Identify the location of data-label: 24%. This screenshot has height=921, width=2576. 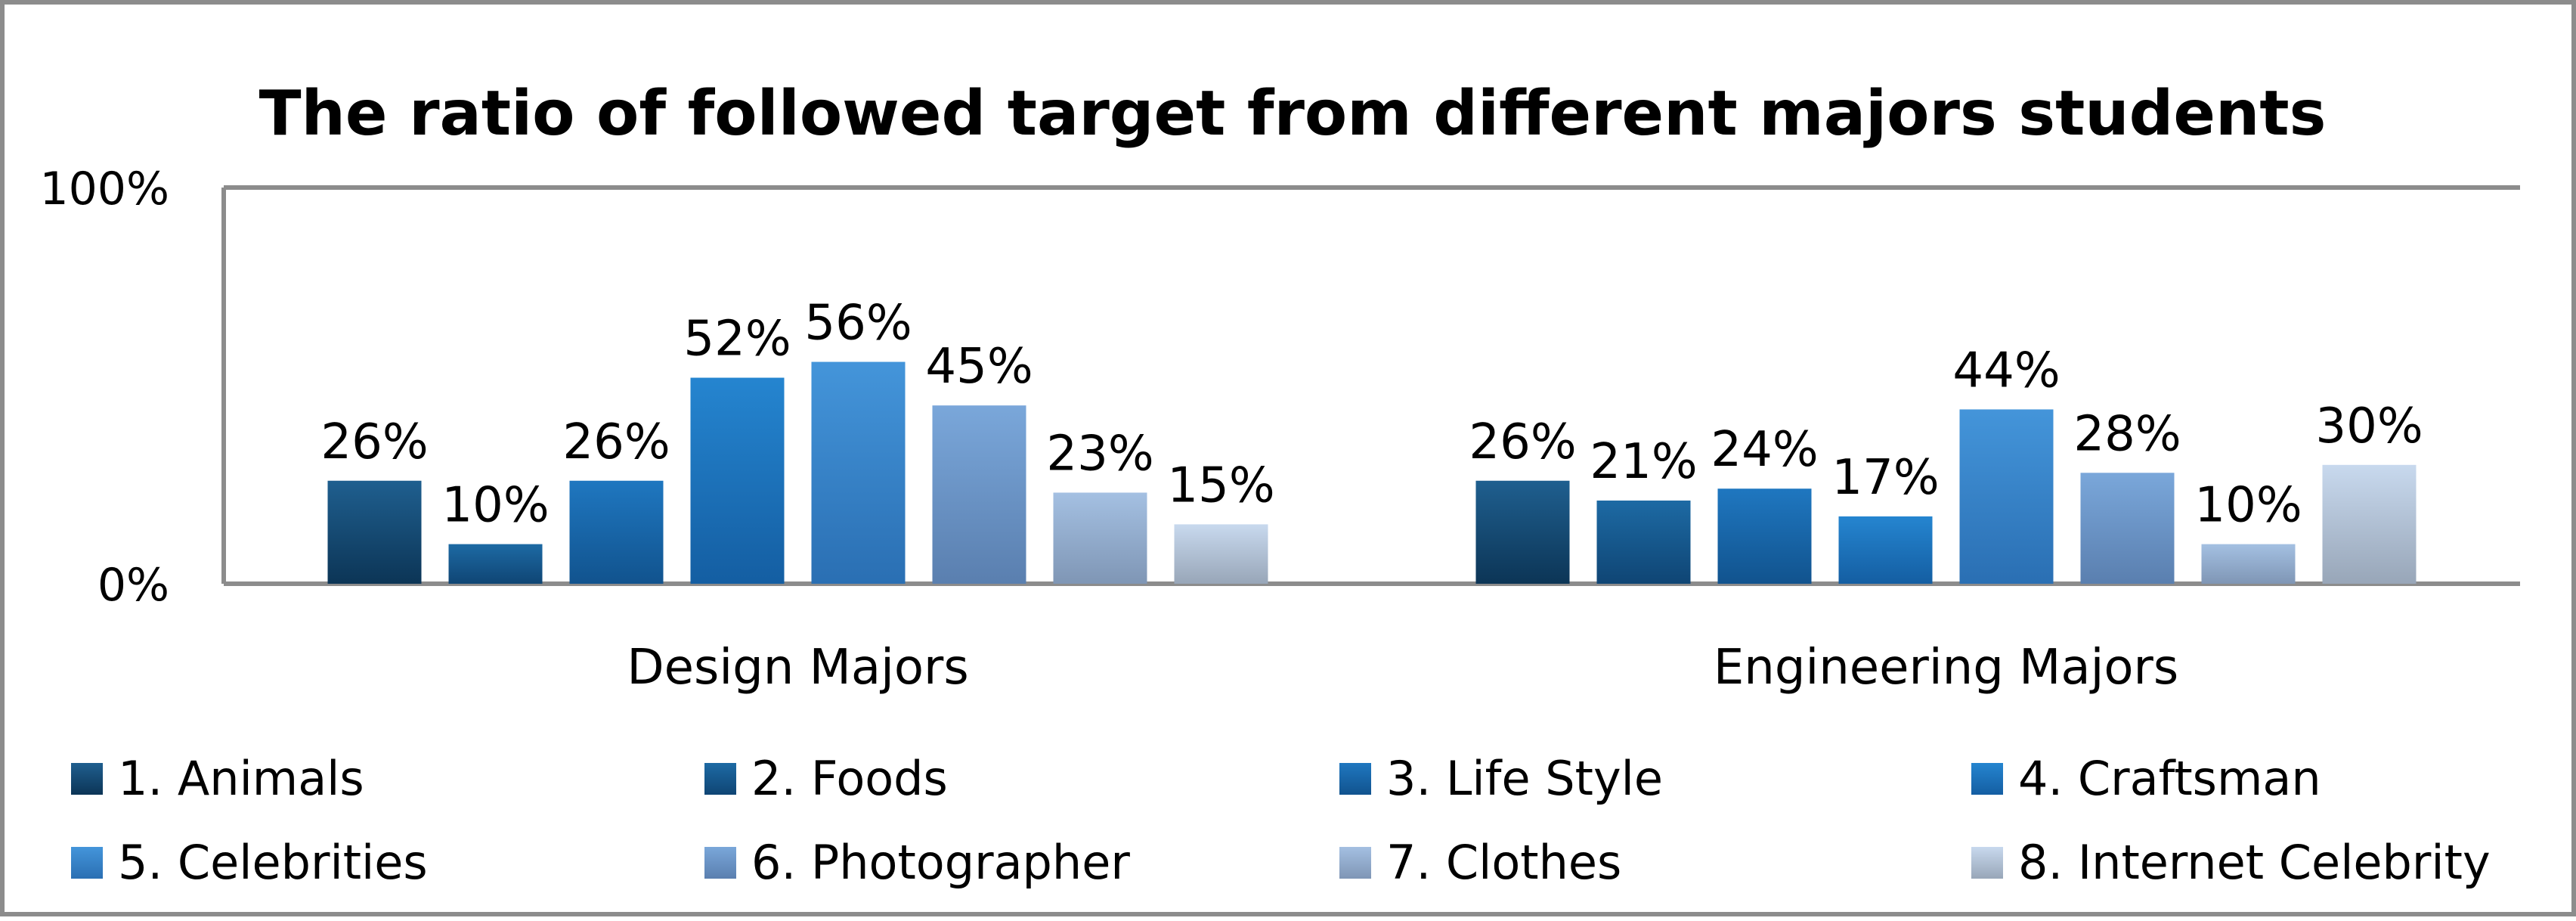
(1764, 450).